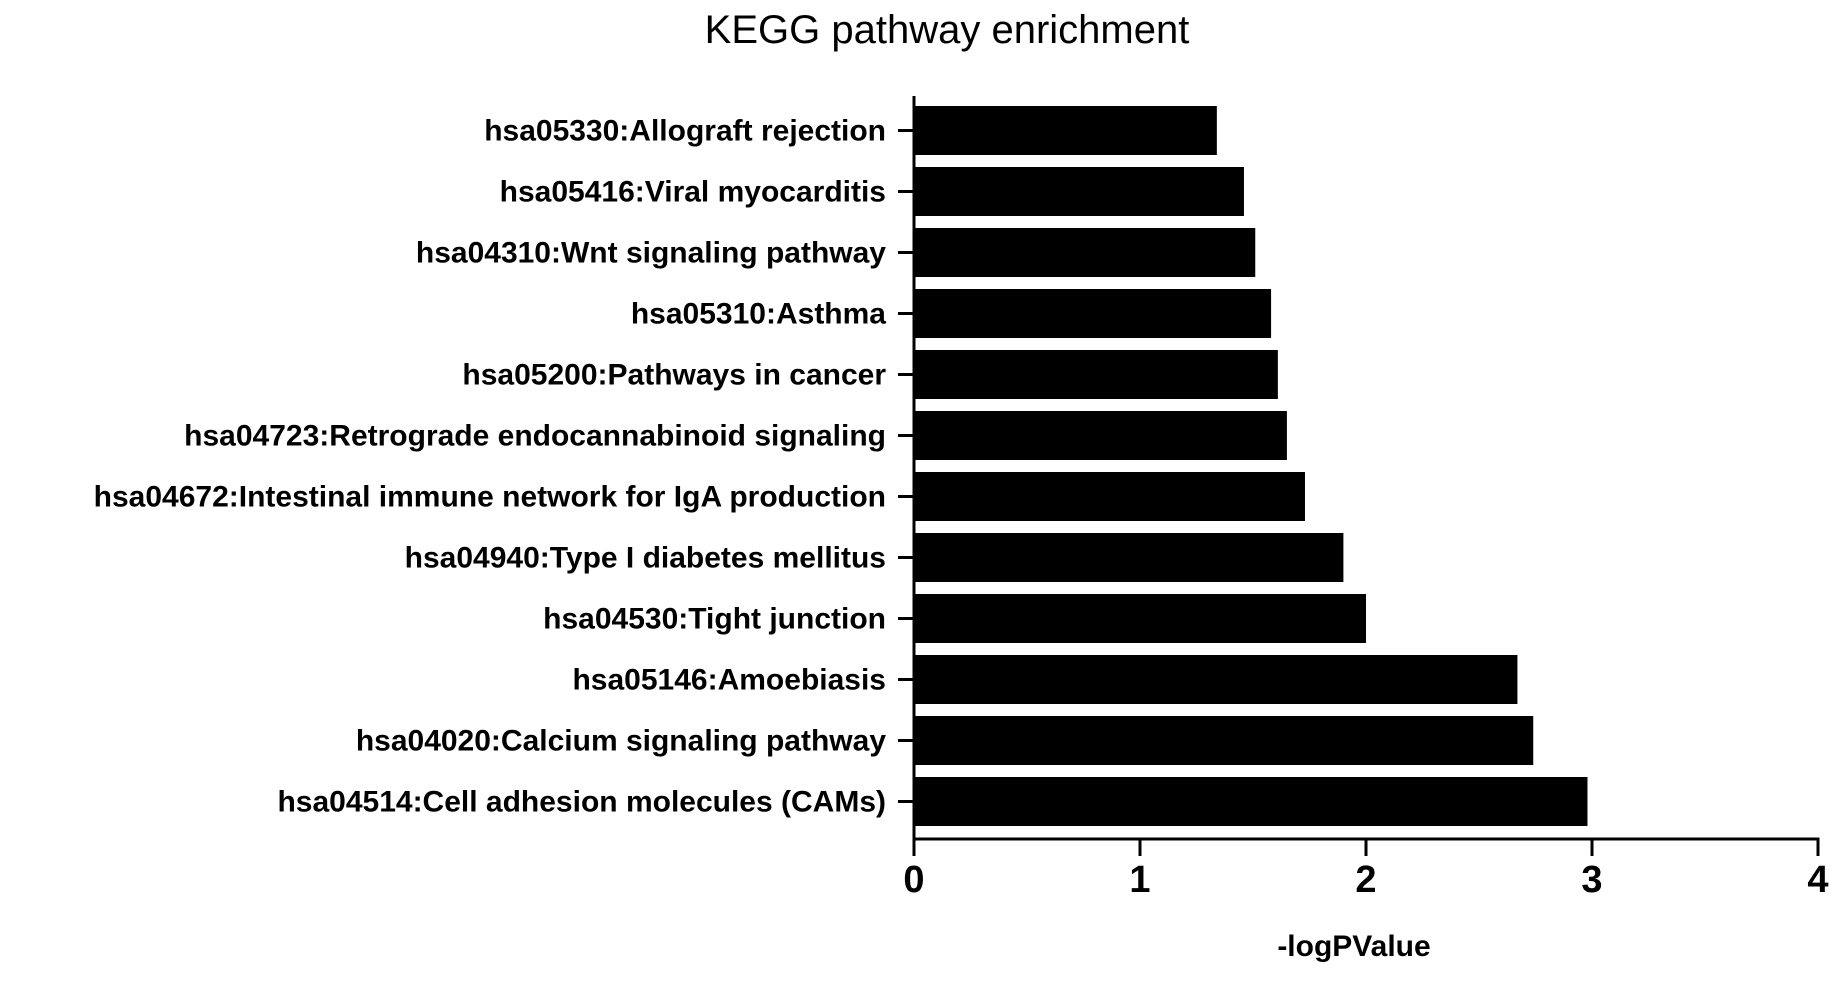 This screenshot has width=1840, height=981. What do you see at coordinates (1365, 880) in the screenshot?
I see `x-tick-label: 2` at bounding box center [1365, 880].